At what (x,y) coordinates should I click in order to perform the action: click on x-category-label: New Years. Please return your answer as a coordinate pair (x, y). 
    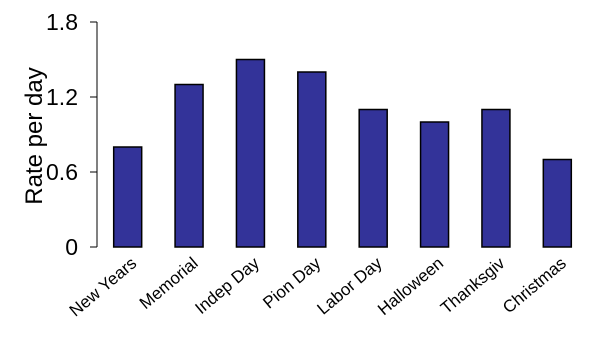
    Looking at the image, I should click on (103, 287).